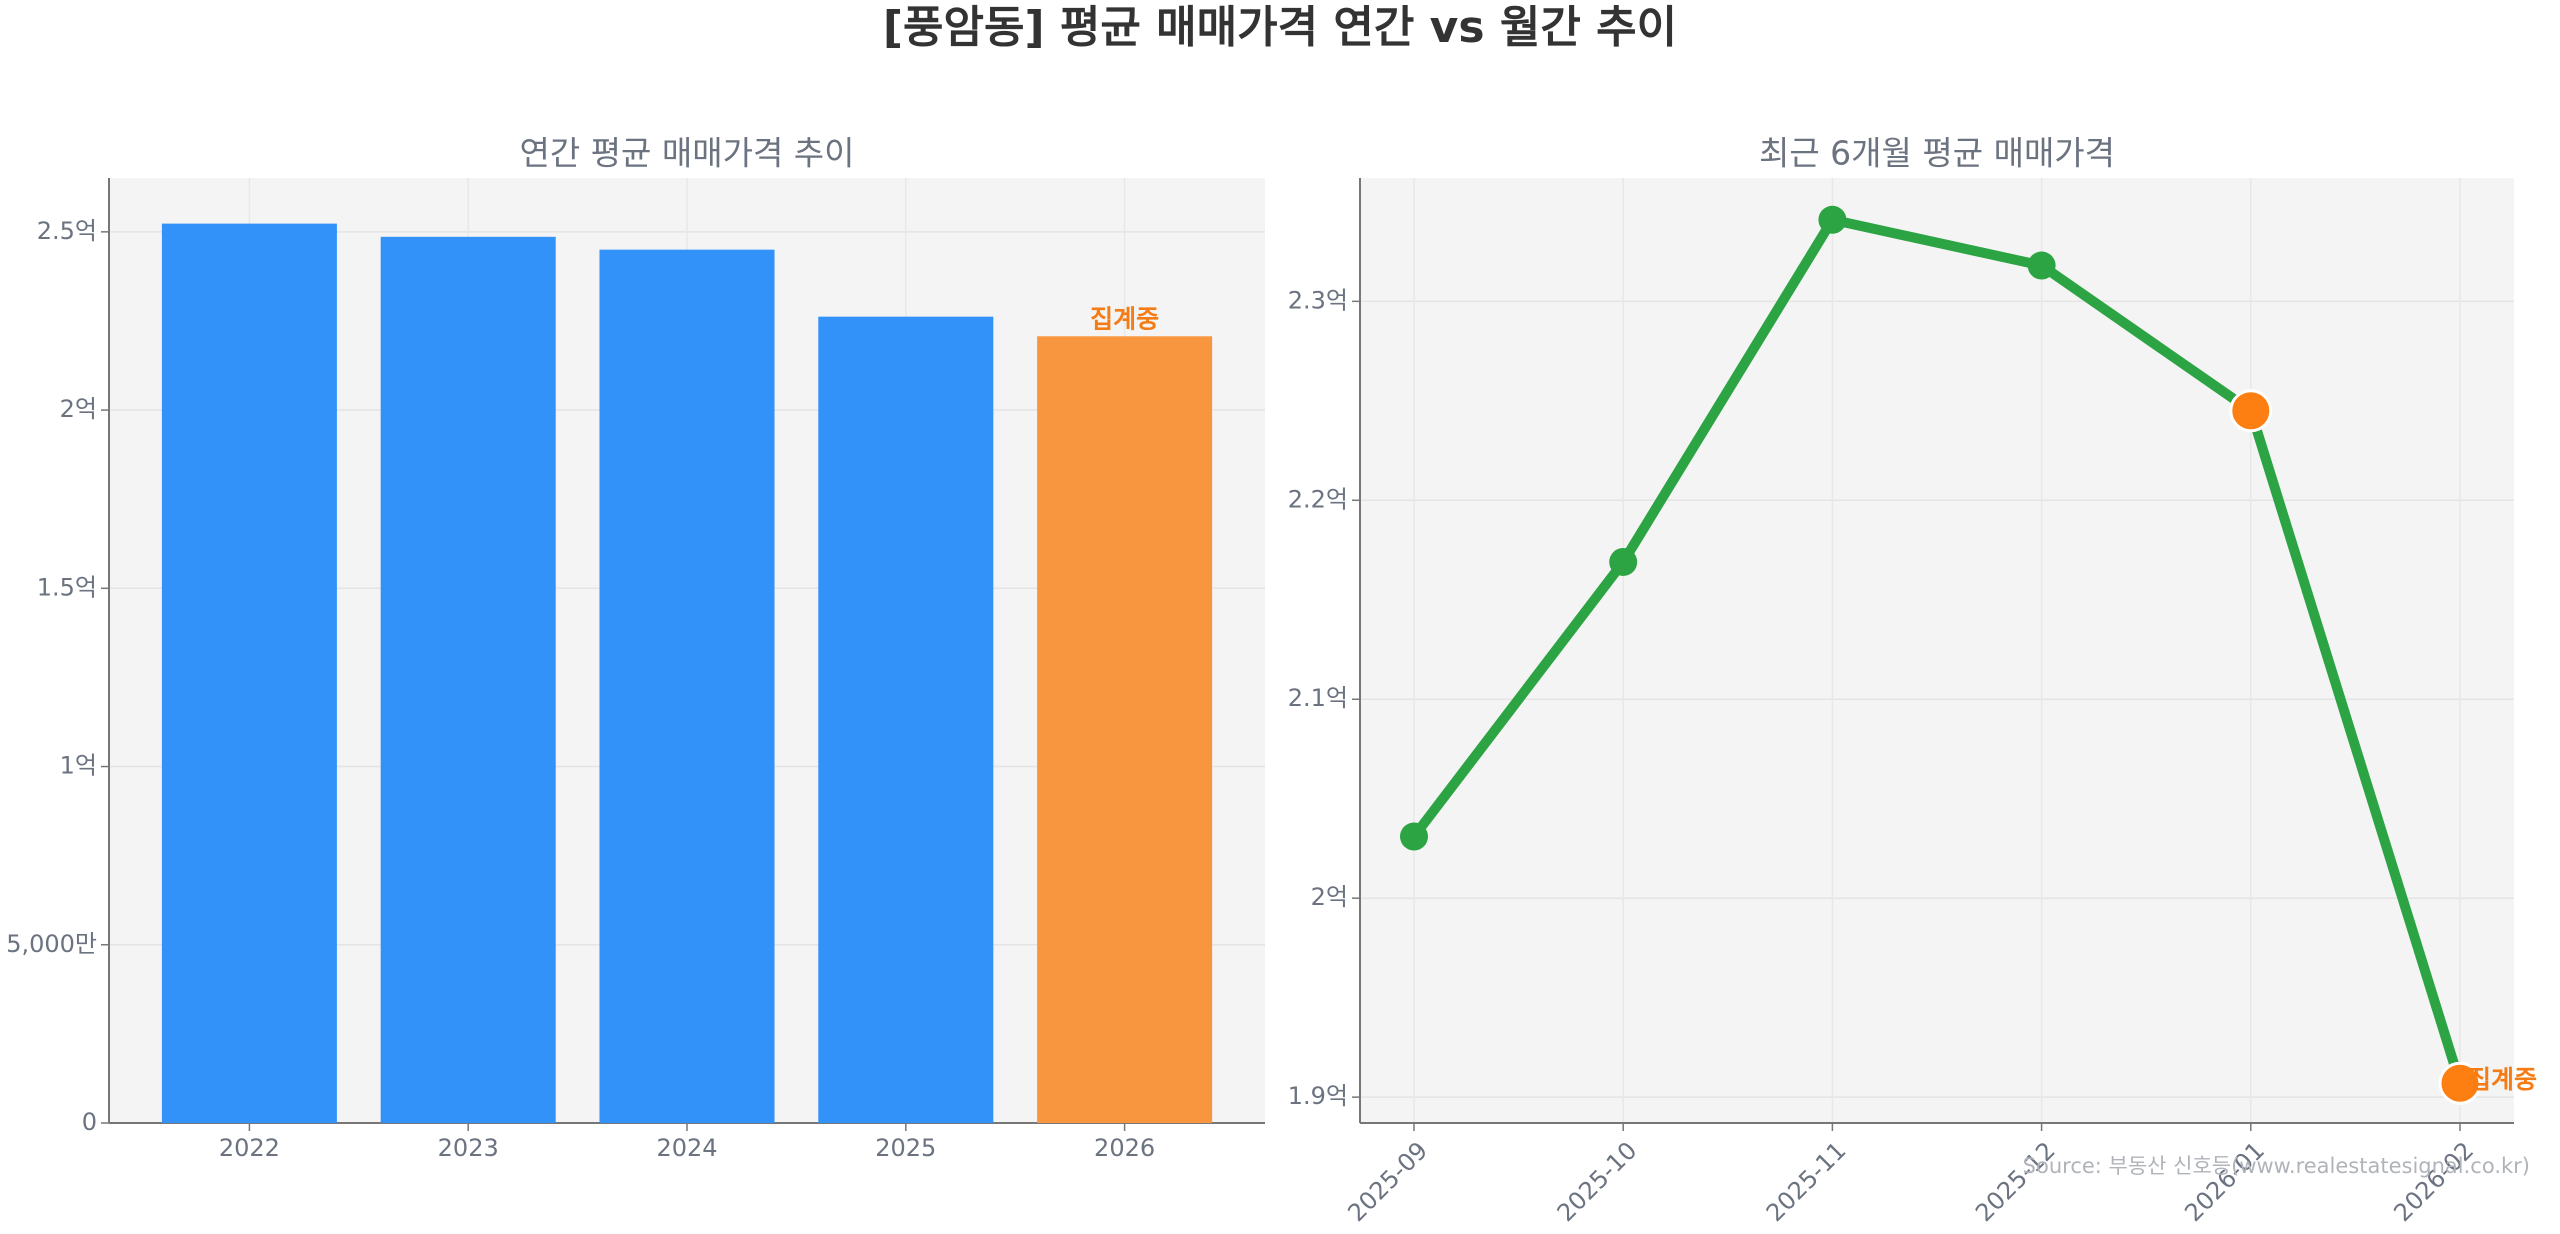 The image size is (2560, 1234). I want to click on y-tick-label: 2.5억, so click(67, 231).